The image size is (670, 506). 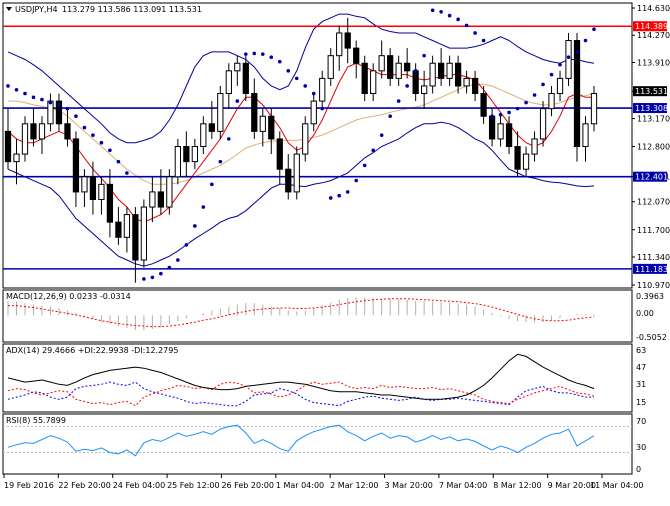 I want to click on adx-line, so click(x=301, y=376).